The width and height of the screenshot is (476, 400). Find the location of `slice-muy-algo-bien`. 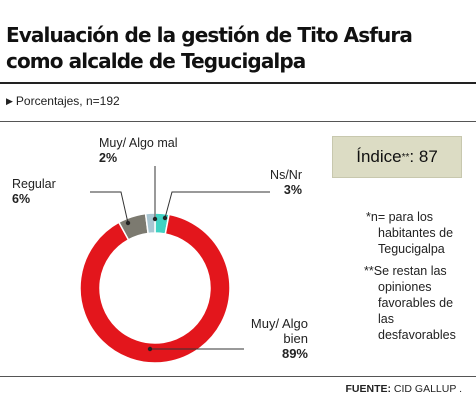

slice-muy-algo-bien is located at coordinates (155, 288).